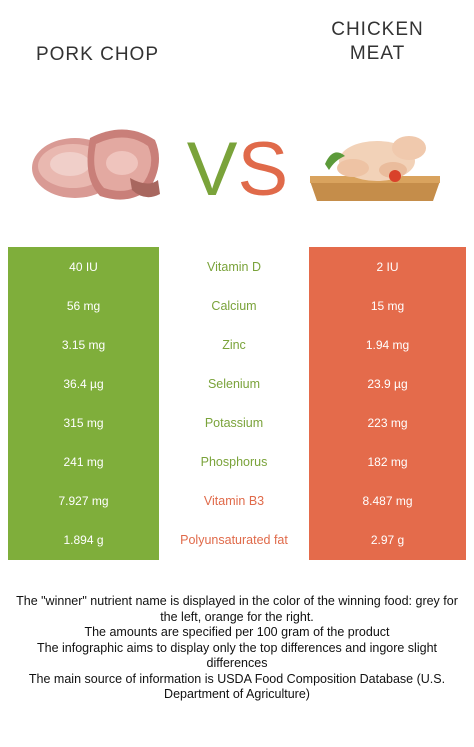 The image size is (474, 747). Describe the element at coordinates (83, 540) in the screenshot. I see `left-value: 1.894 g` at that location.